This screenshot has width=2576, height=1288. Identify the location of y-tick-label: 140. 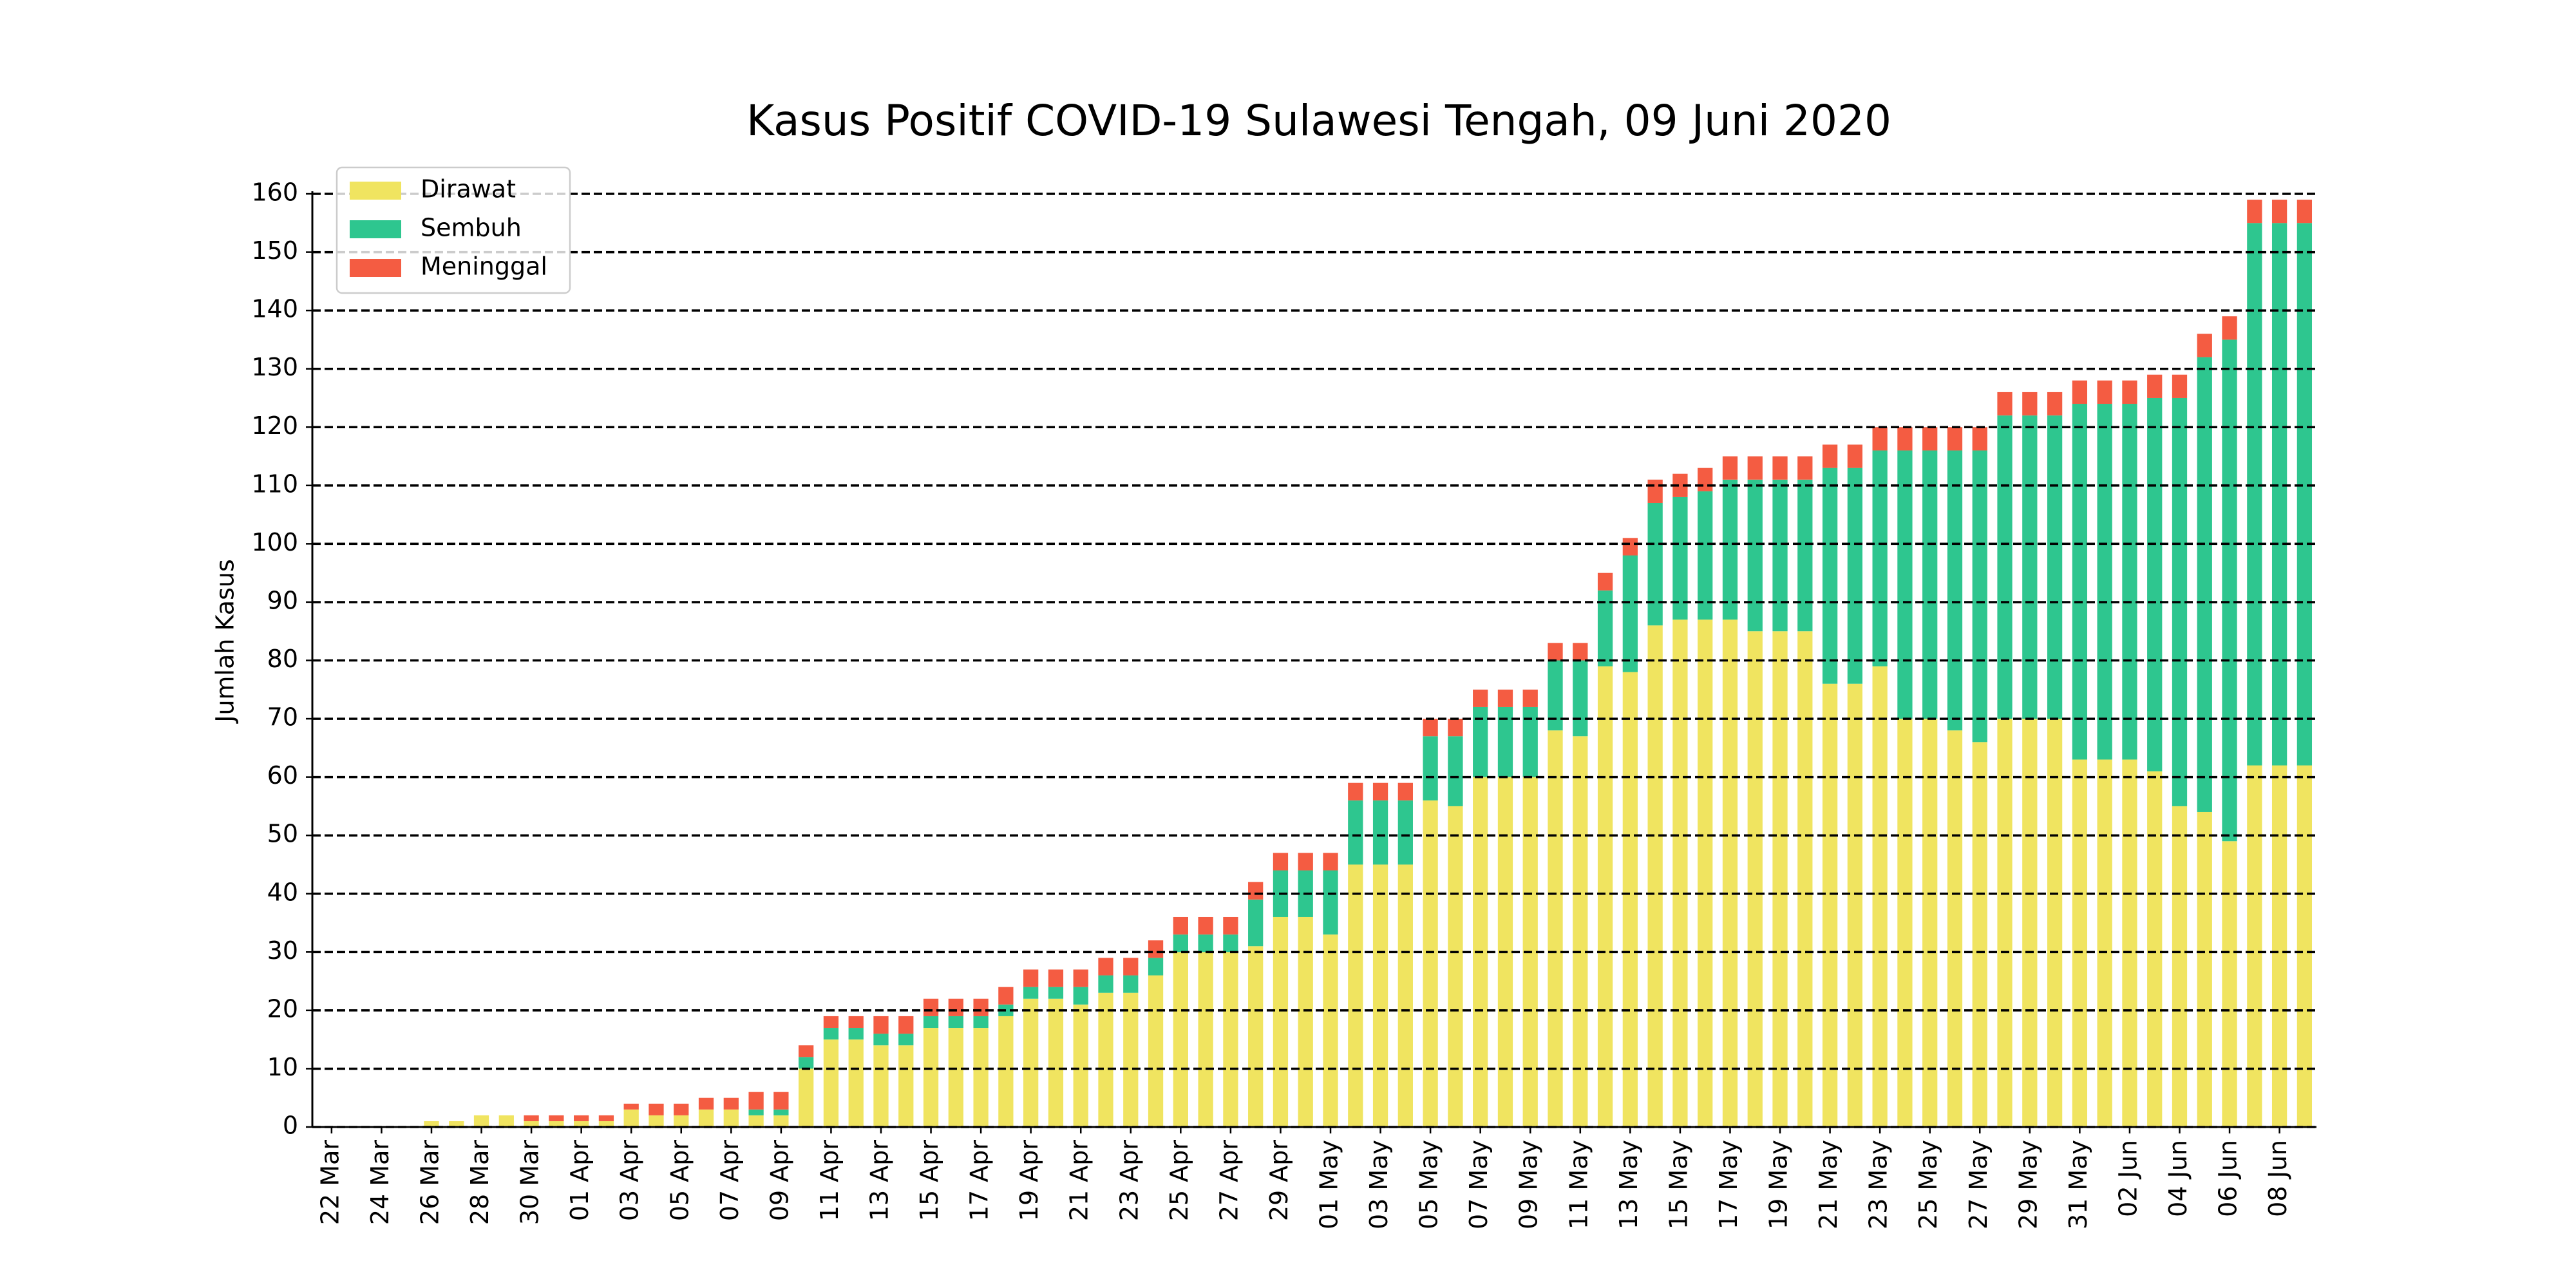
(274, 309).